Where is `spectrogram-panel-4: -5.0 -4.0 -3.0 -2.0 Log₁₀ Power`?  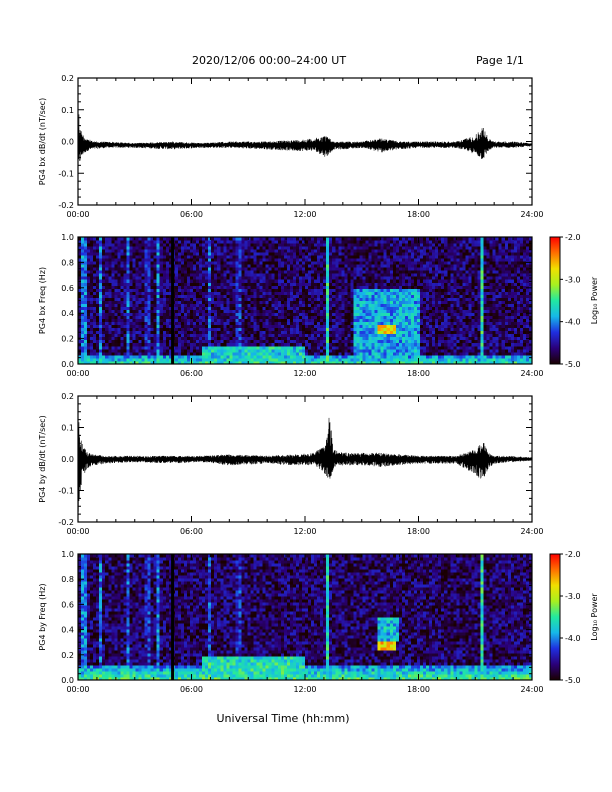
spectrogram-panel-4: -5.0 -4.0 -3.0 -2.0 Log₁₀ Power is located at coordinates (338, 617).